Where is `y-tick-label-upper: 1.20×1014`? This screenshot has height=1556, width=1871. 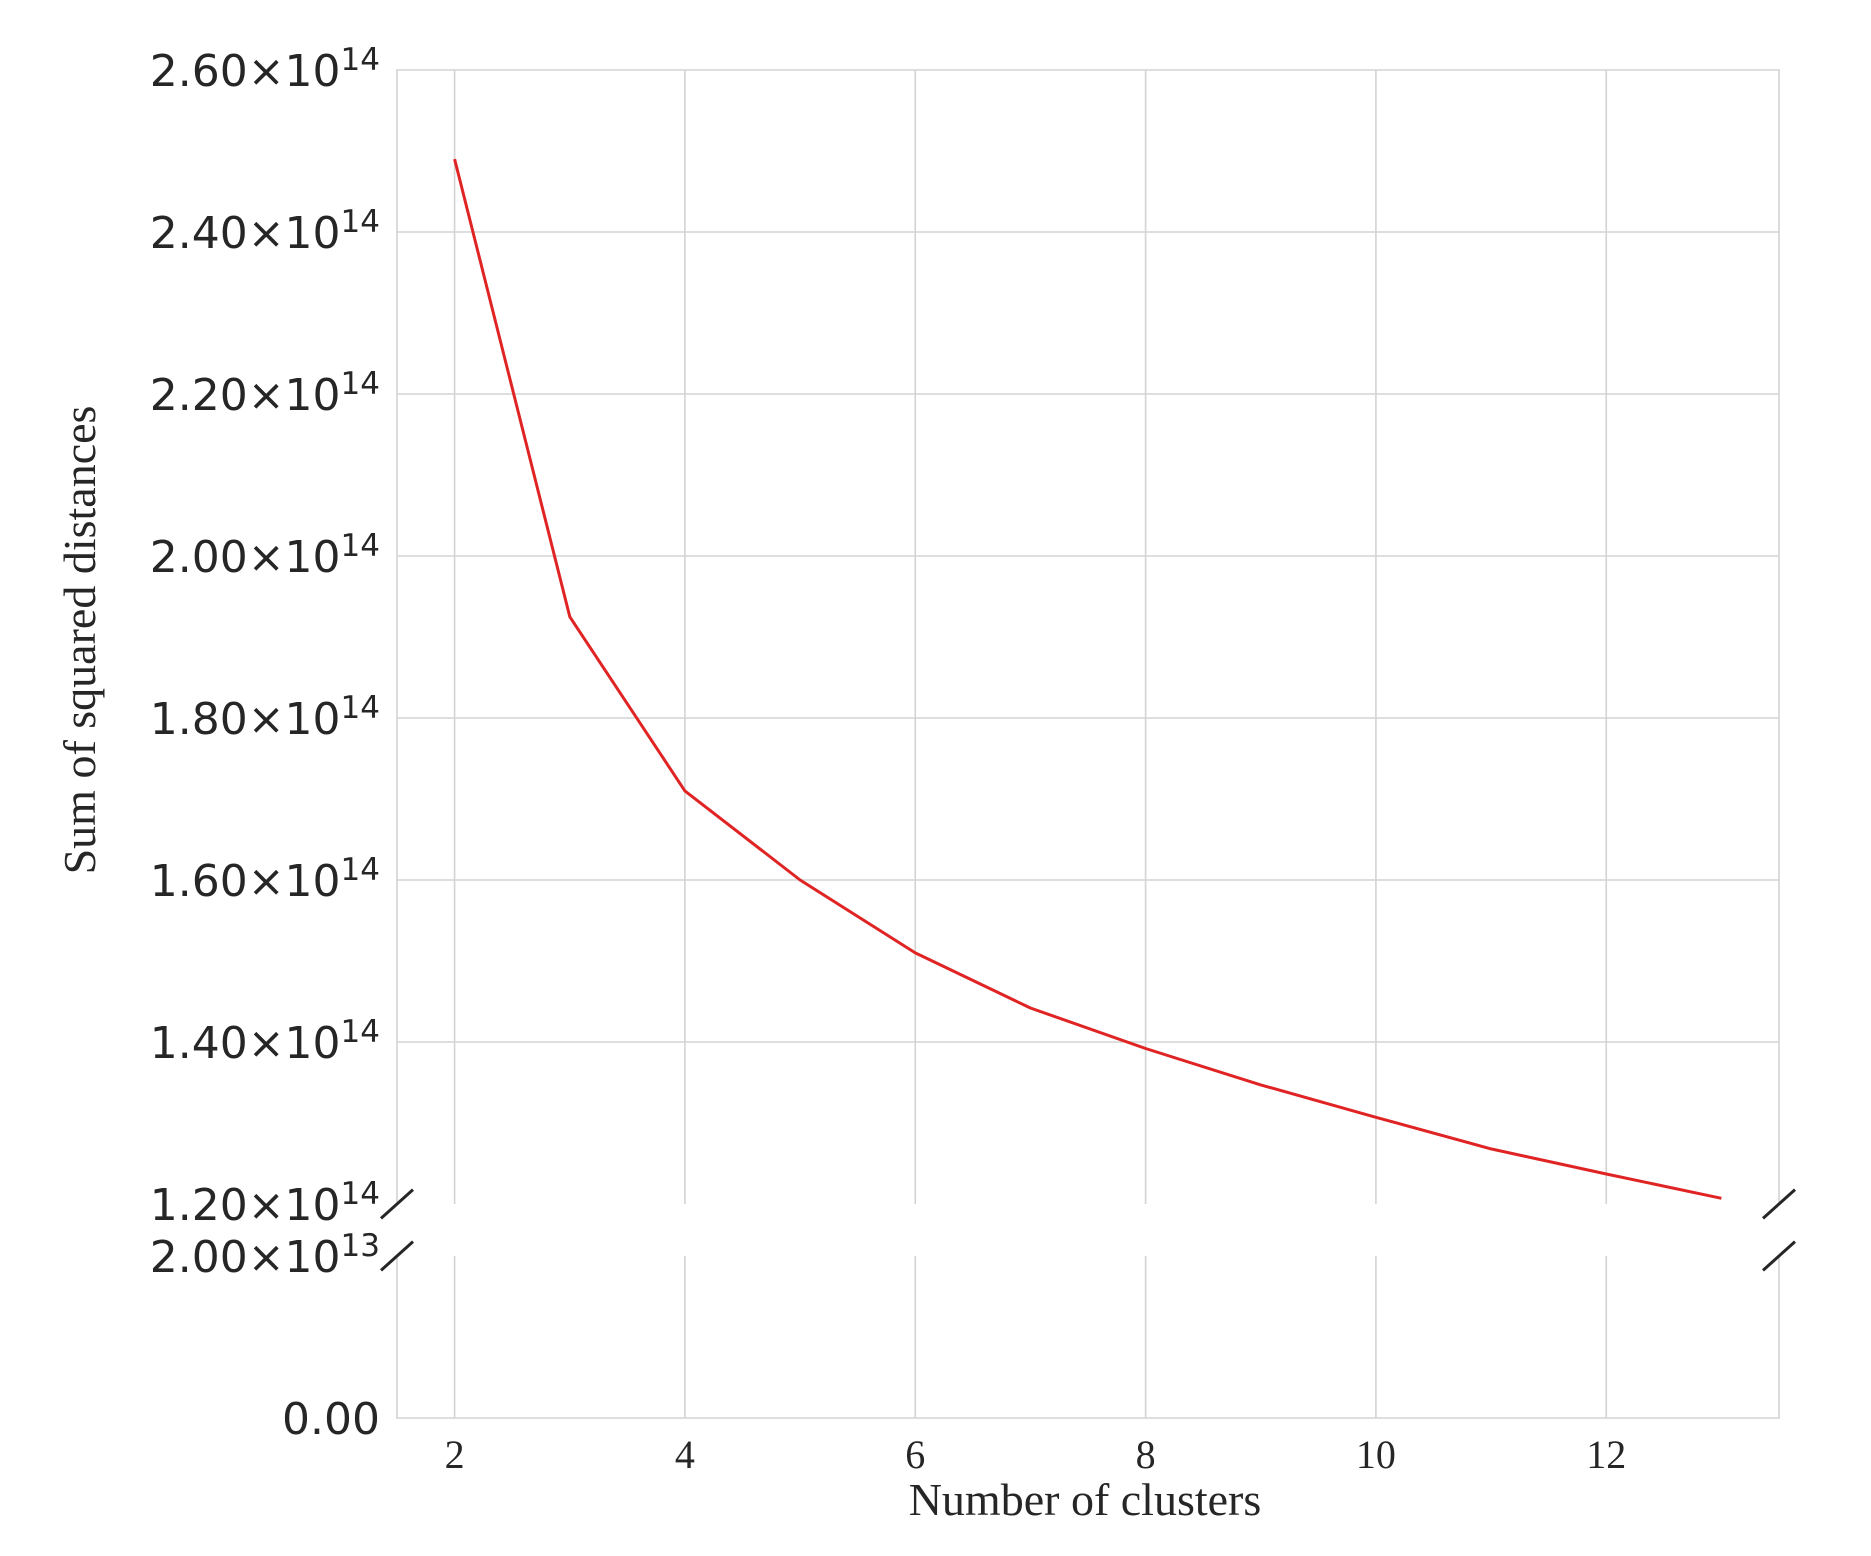 y-tick-label-upper: 1.20×1014 is located at coordinates (265, 1203).